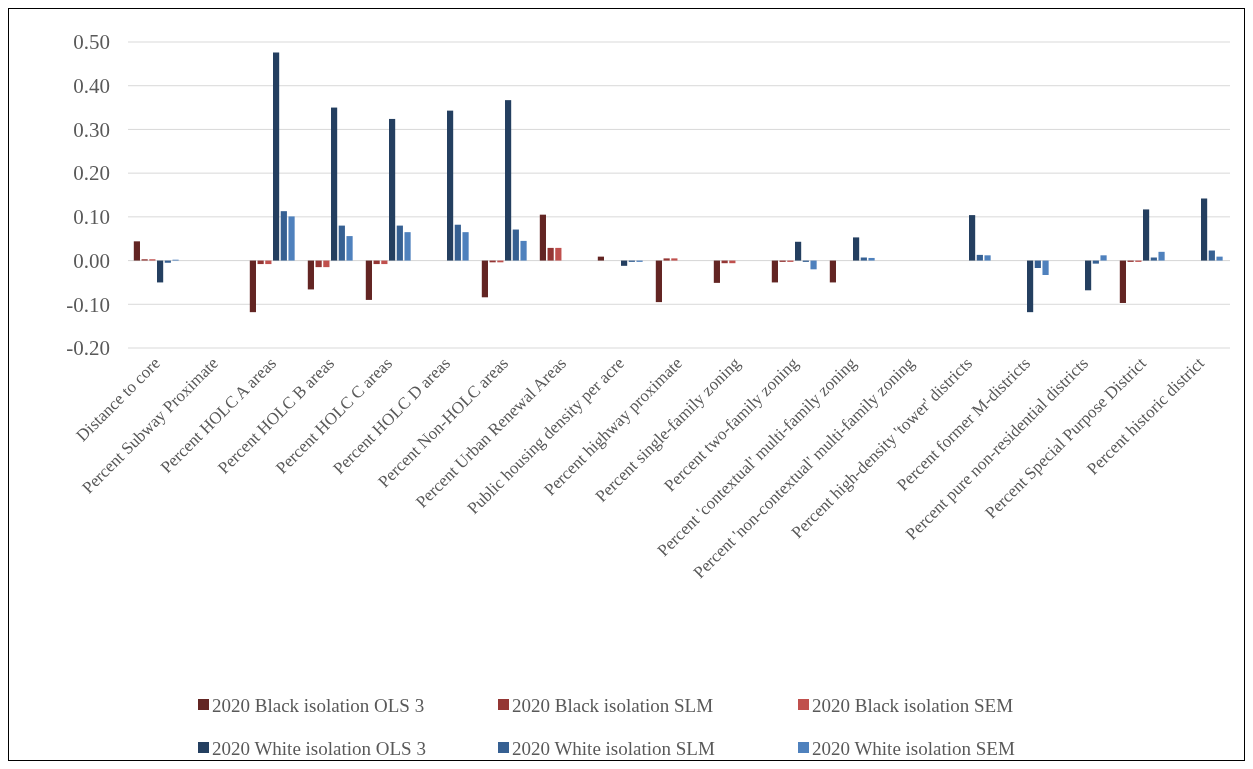  I want to click on y-tick-label: 0.40, so click(91, 86).